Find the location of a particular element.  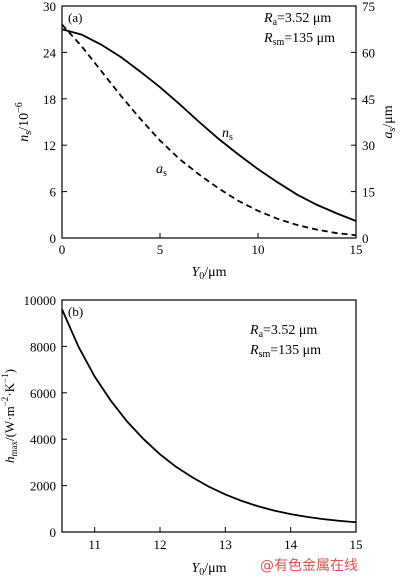

y-tick-label: 8000 is located at coordinates (43, 346).